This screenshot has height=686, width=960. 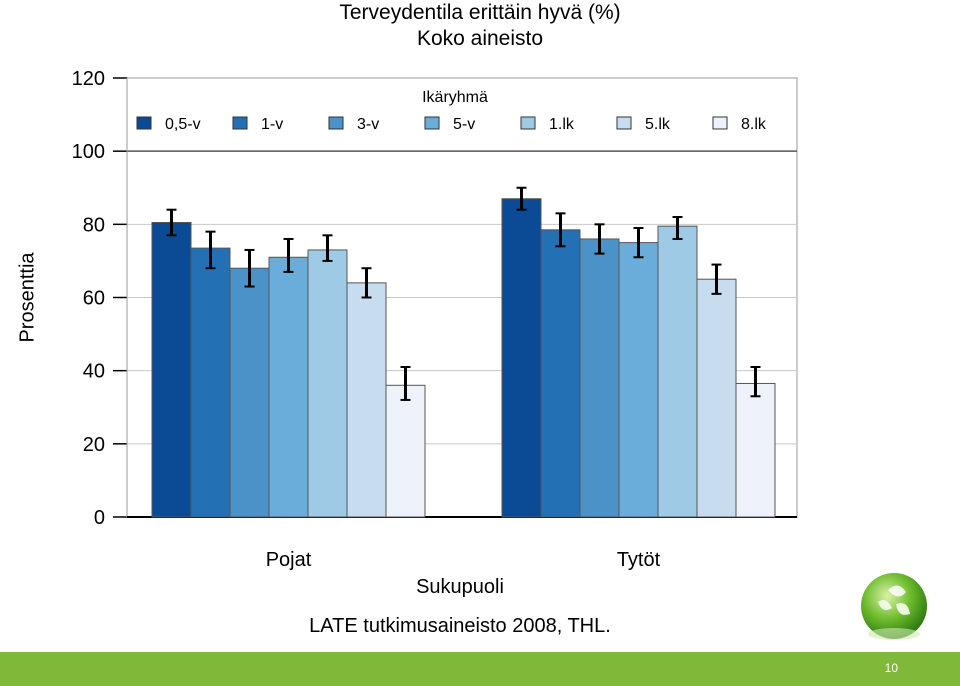 I want to click on x-axis-label: Sukupuoli, so click(x=460, y=587).